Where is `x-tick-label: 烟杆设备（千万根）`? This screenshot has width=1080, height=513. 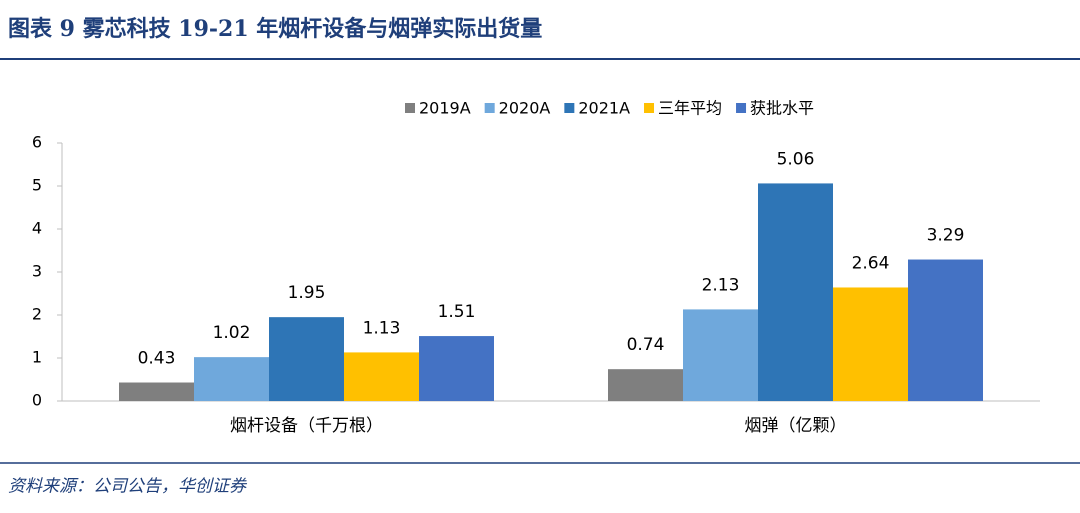 x-tick-label: 烟杆设备（千万根） is located at coordinates (306, 426).